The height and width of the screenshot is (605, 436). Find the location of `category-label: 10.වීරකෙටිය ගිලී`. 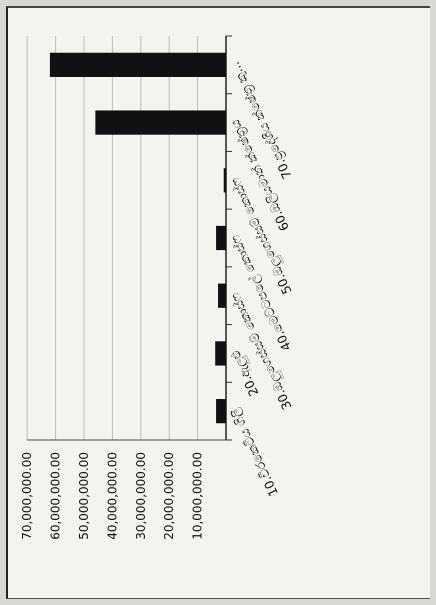

category-label: 10.වීරකෙටිය ගිලී is located at coordinates (254, 452).